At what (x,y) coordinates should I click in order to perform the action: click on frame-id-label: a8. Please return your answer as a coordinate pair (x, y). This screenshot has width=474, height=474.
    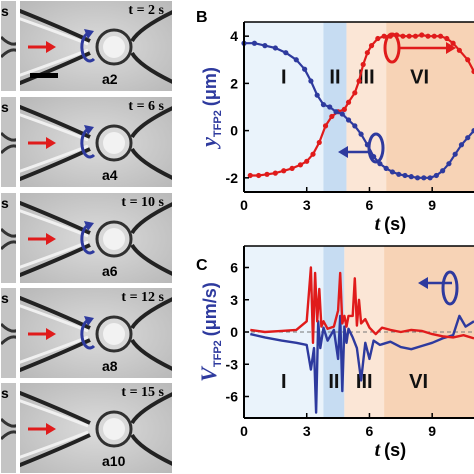
    Looking at the image, I should click on (110, 366).